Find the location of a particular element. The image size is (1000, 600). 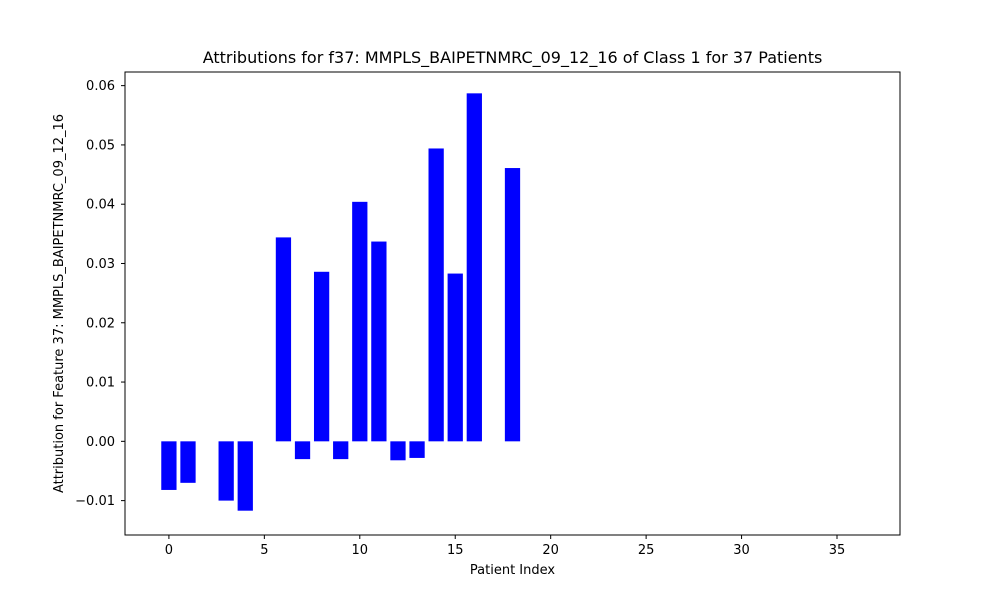

y-tick-label: 0.05 is located at coordinates (100, 145).